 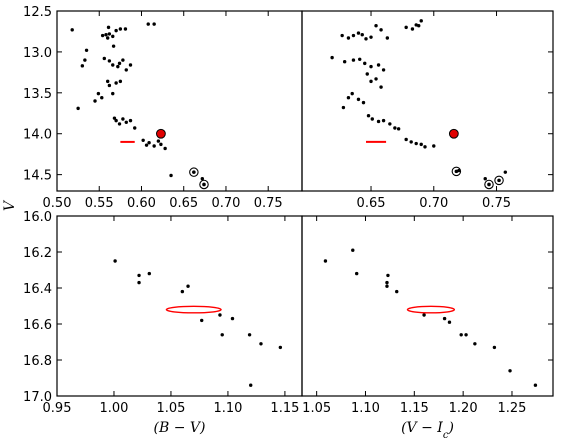 I want to click on y-tick-label: 13.0, so click(x=37, y=53).